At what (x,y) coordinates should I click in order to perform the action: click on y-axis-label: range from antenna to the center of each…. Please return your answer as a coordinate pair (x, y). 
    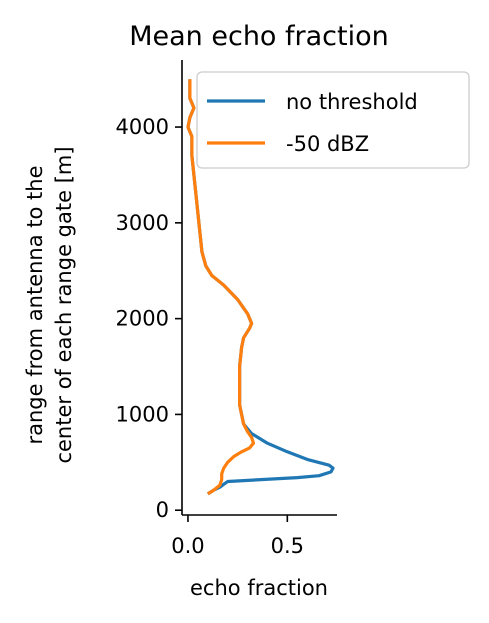
    Looking at the image, I should click on (49, 304).